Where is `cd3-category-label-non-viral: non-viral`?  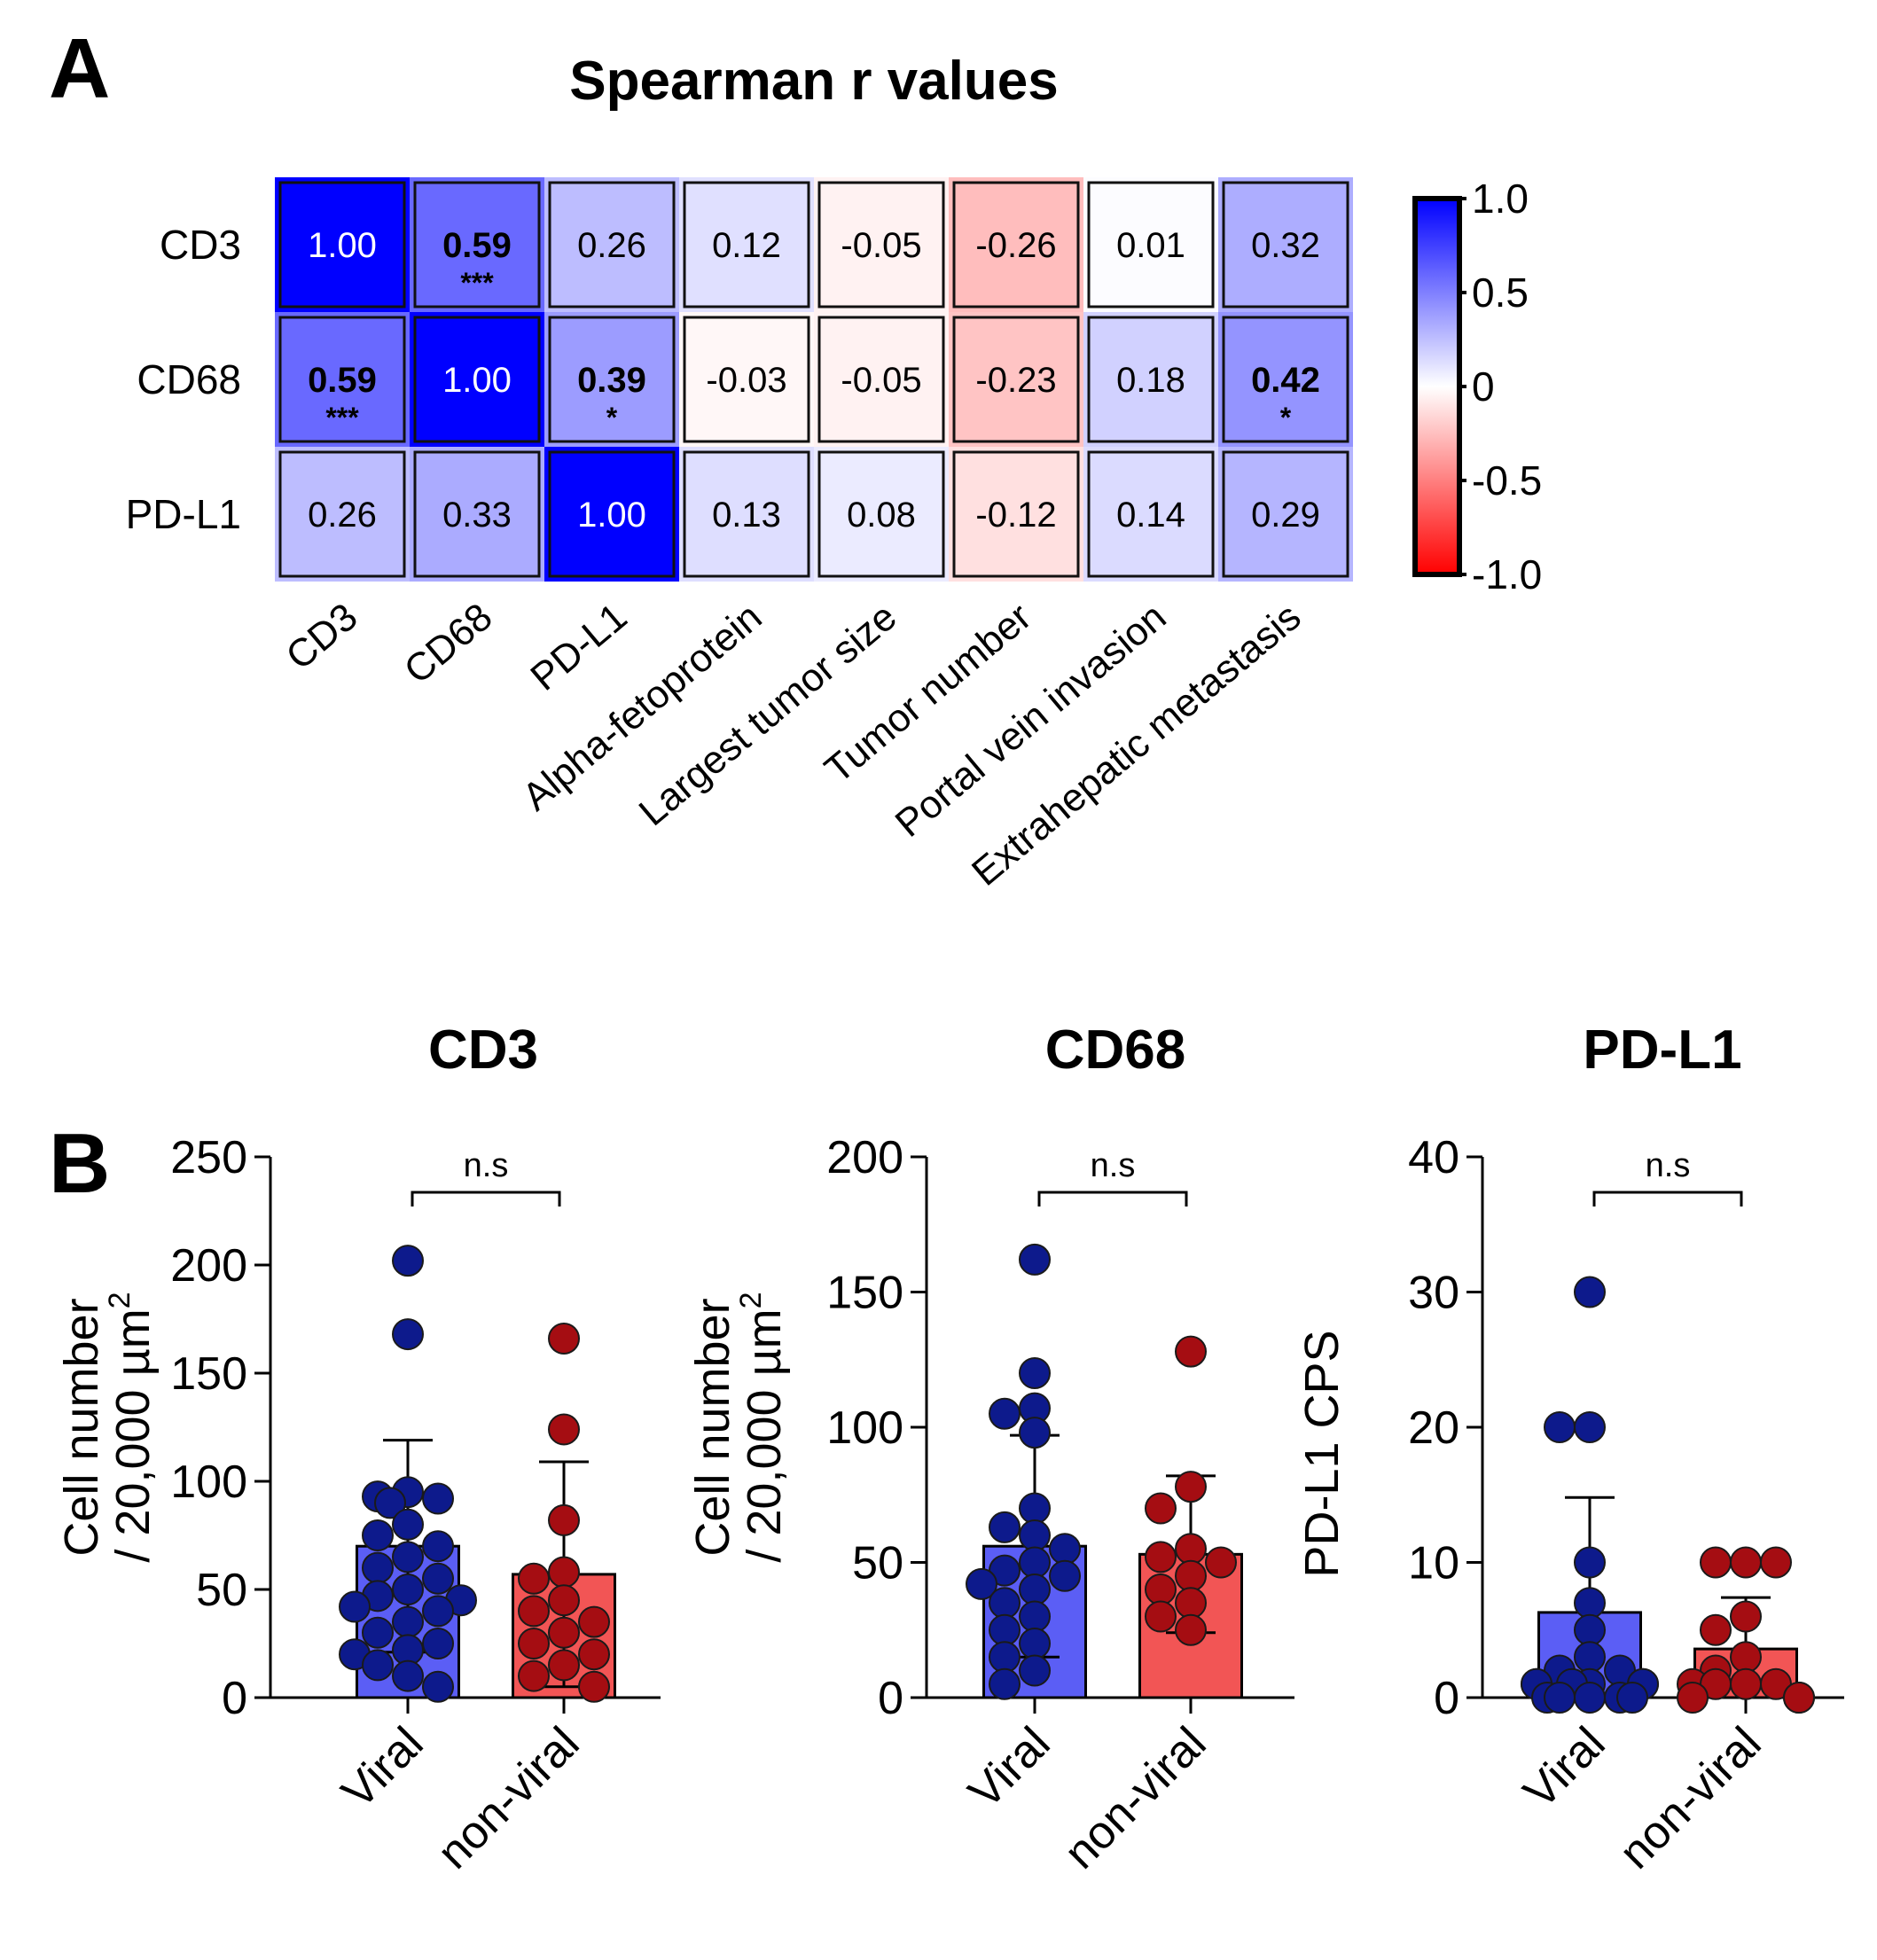
cd3-category-label-non-viral: non-viral is located at coordinates (508, 1797).